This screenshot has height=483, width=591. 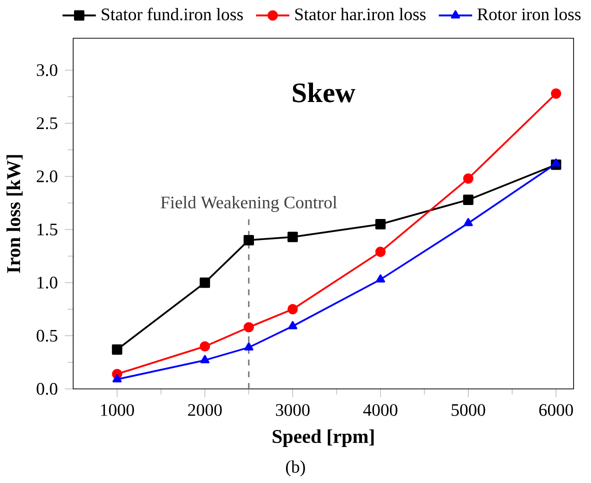 What do you see at coordinates (47, 176) in the screenshot?
I see `y-tick-label: 2.0` at bounding box center [47, 176].